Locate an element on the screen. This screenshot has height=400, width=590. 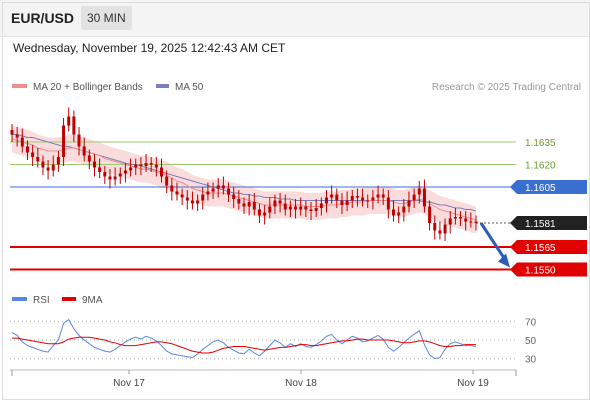
rsi-legend-label: RSI is located at coordinates (41, 300).